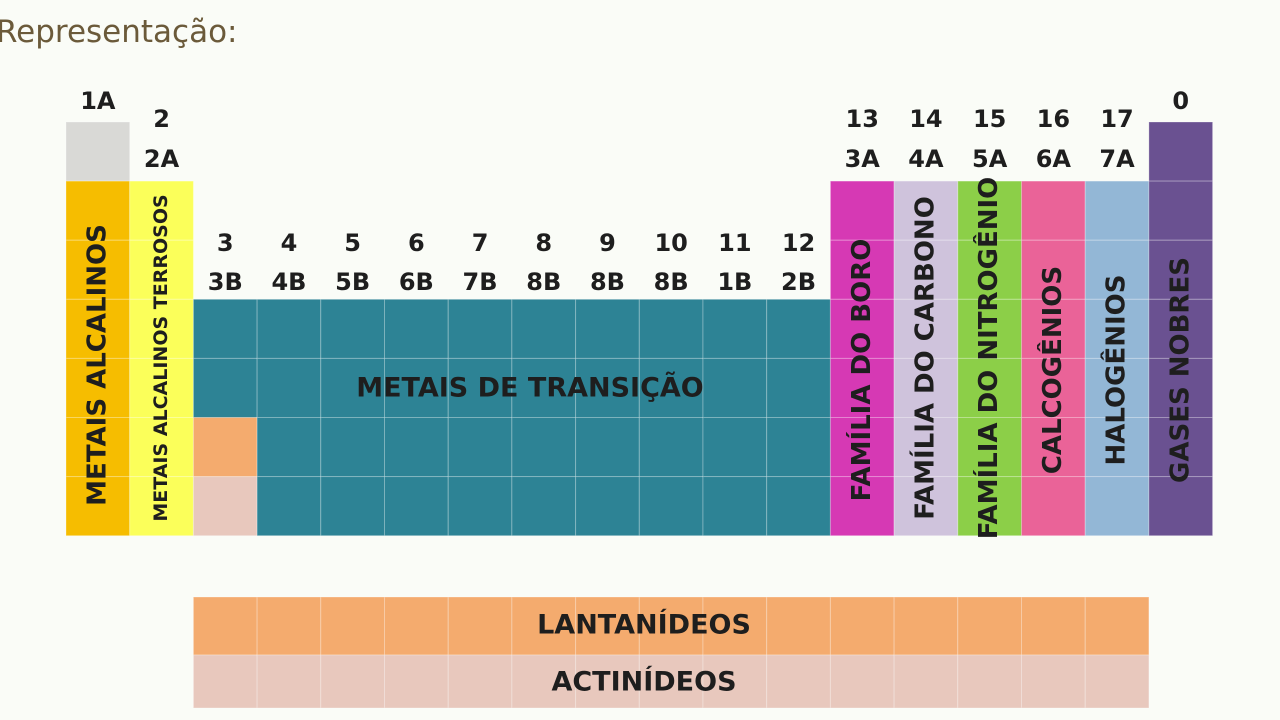 This screenshot has height=720, width=1280. What do you see at coordinates (607, 243) in the screenshot?
I see `group-number: 9` at bounding box center [607, 243].